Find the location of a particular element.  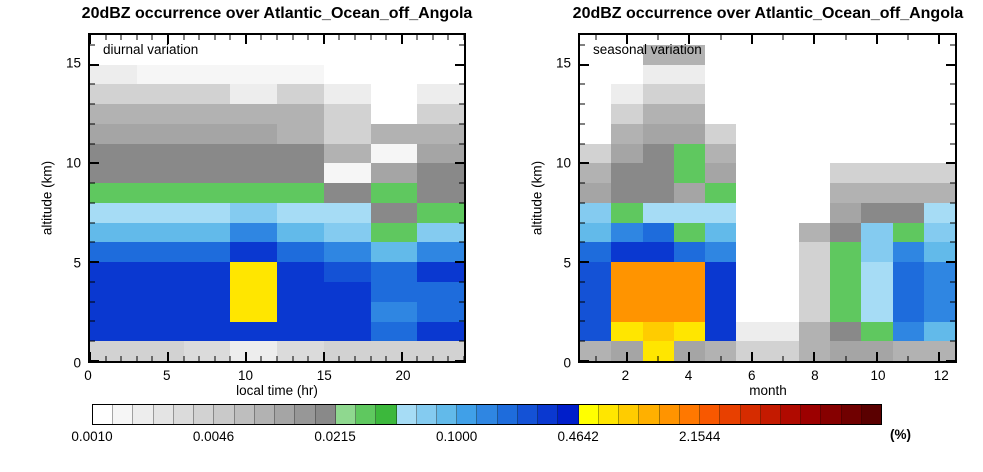

y-tick-label: 10 is located at coordinates (73, 163).